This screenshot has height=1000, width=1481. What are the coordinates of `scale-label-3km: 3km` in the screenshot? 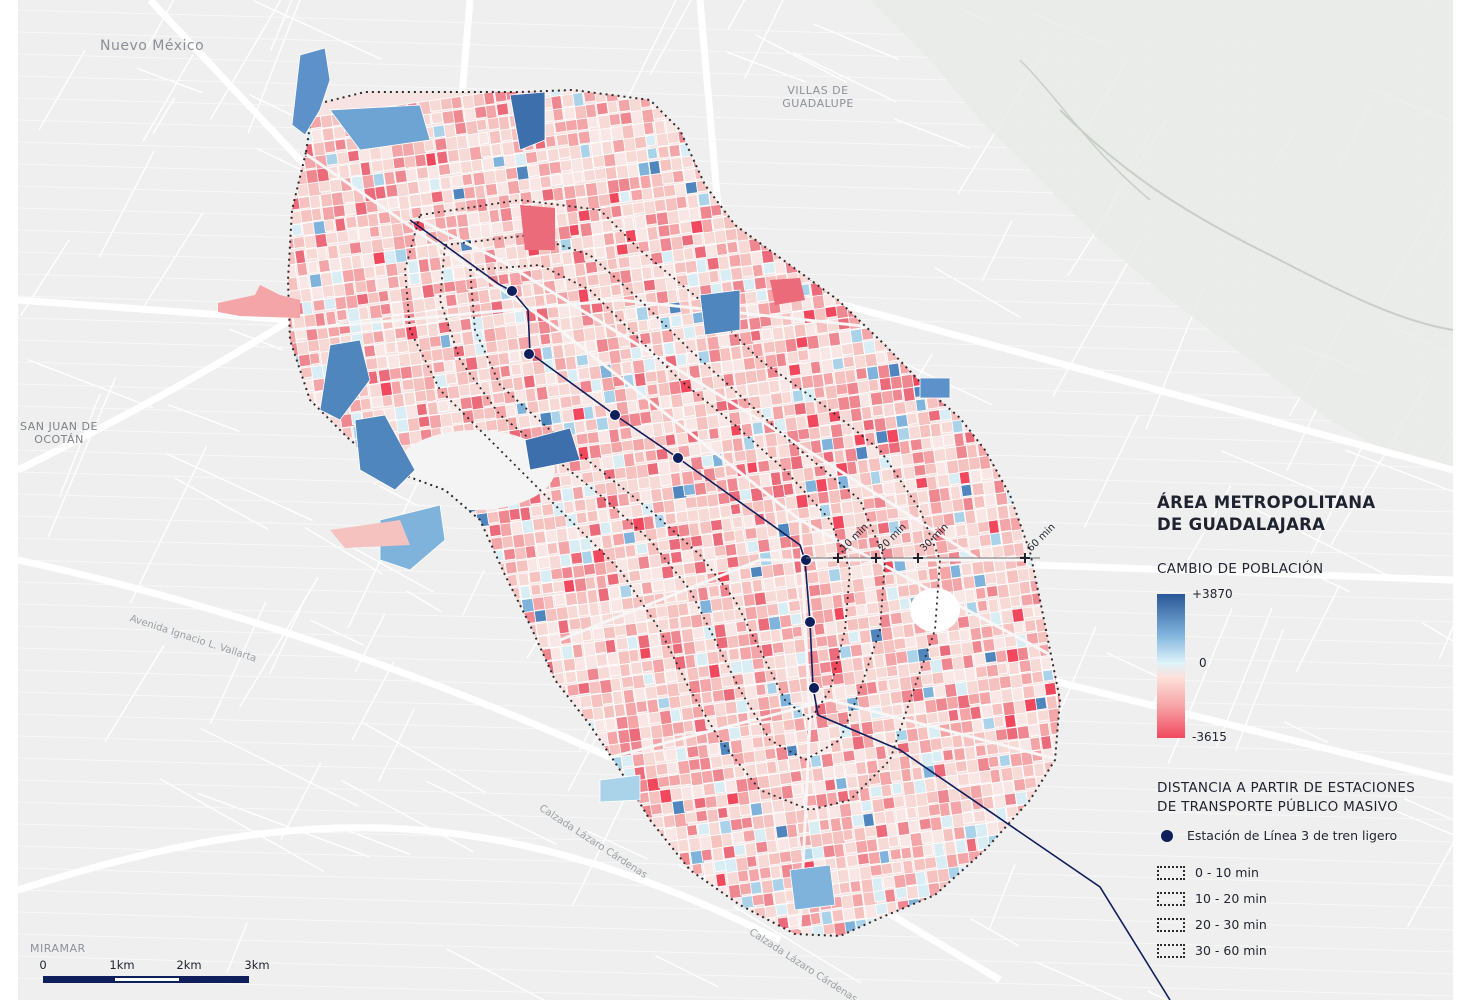 It's located at (257, 965).